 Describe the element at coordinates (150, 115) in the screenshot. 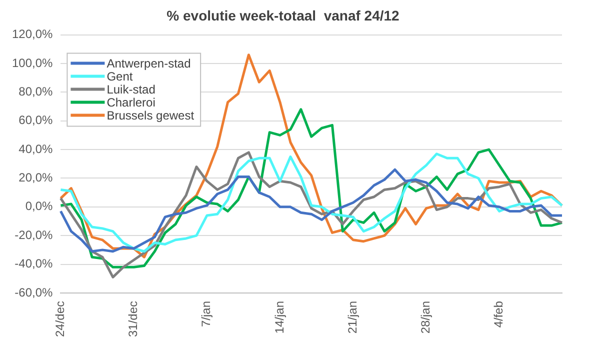

I see `legend-label: Brussels gewest` at that location.